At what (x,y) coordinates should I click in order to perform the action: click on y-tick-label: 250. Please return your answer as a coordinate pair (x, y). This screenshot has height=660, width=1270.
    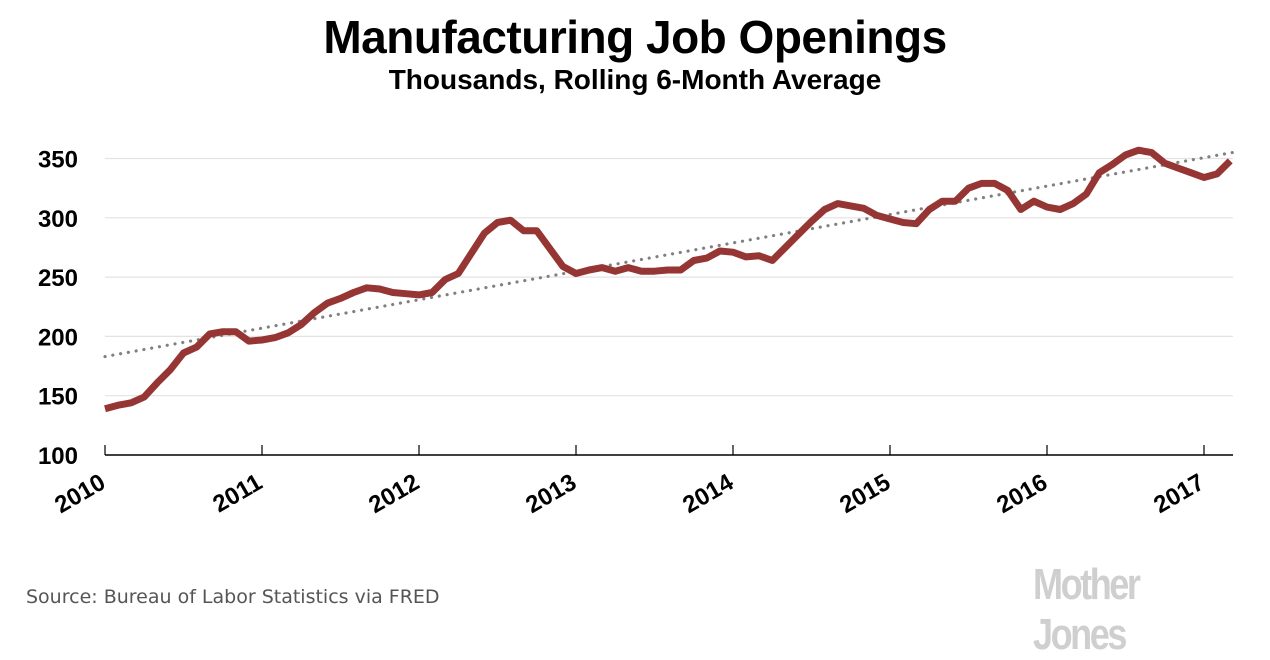
    Looking at the image, I should click on (58, 278).